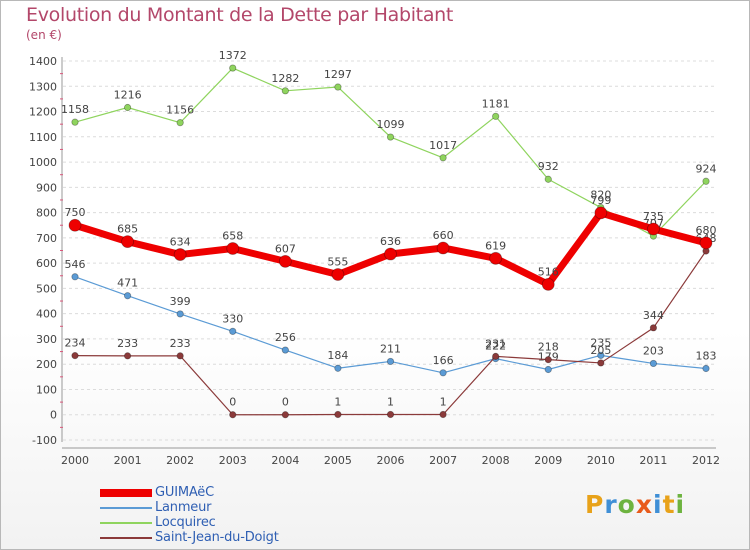  Describe the element at coordinates (126, 508) in the screenshot. I see `legend-swatch-lanmeur` at that location.